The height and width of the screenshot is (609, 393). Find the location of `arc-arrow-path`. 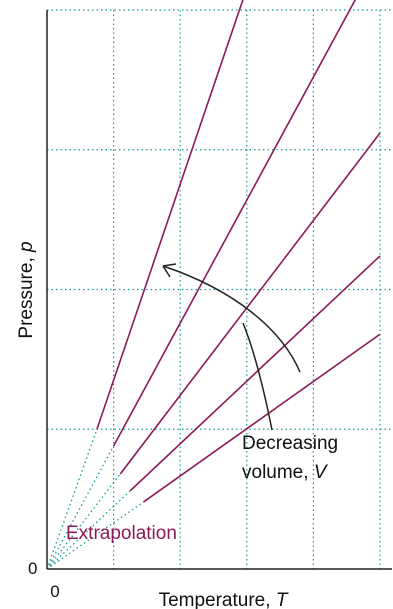

arc-arrow-path is located at coordinates (231, 319).